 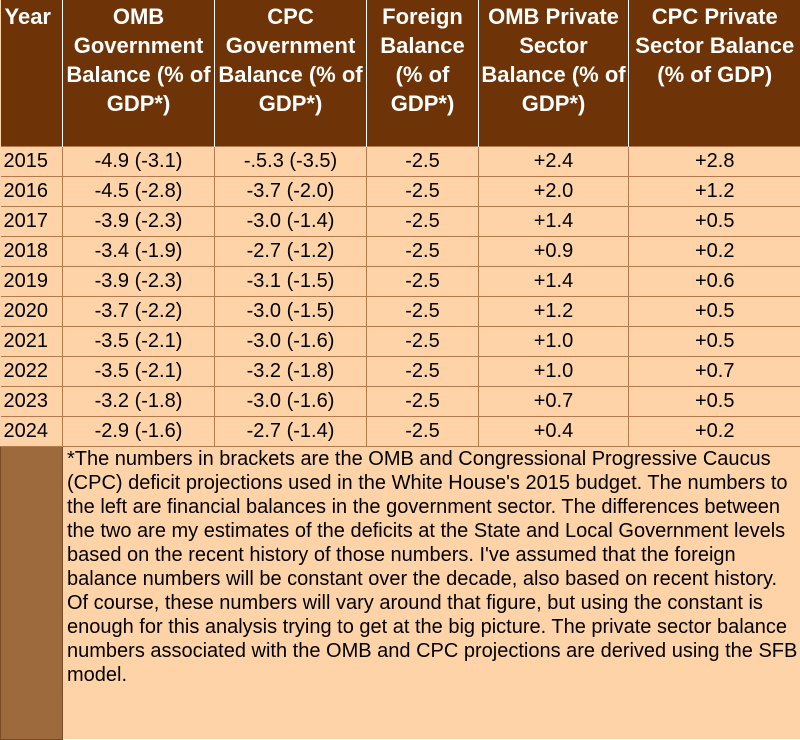 What do you see at coordinates (291, 162) in the screenshot?
I see `cell-cpc-gov: -.5.3 (-3.5)` at bounding box center [291, 162].